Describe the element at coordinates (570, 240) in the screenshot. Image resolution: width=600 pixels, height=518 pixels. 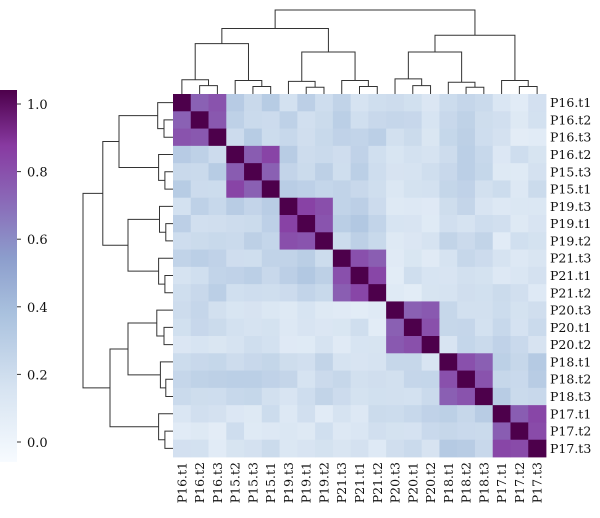
I see `row-label: P19.t2` at that location.